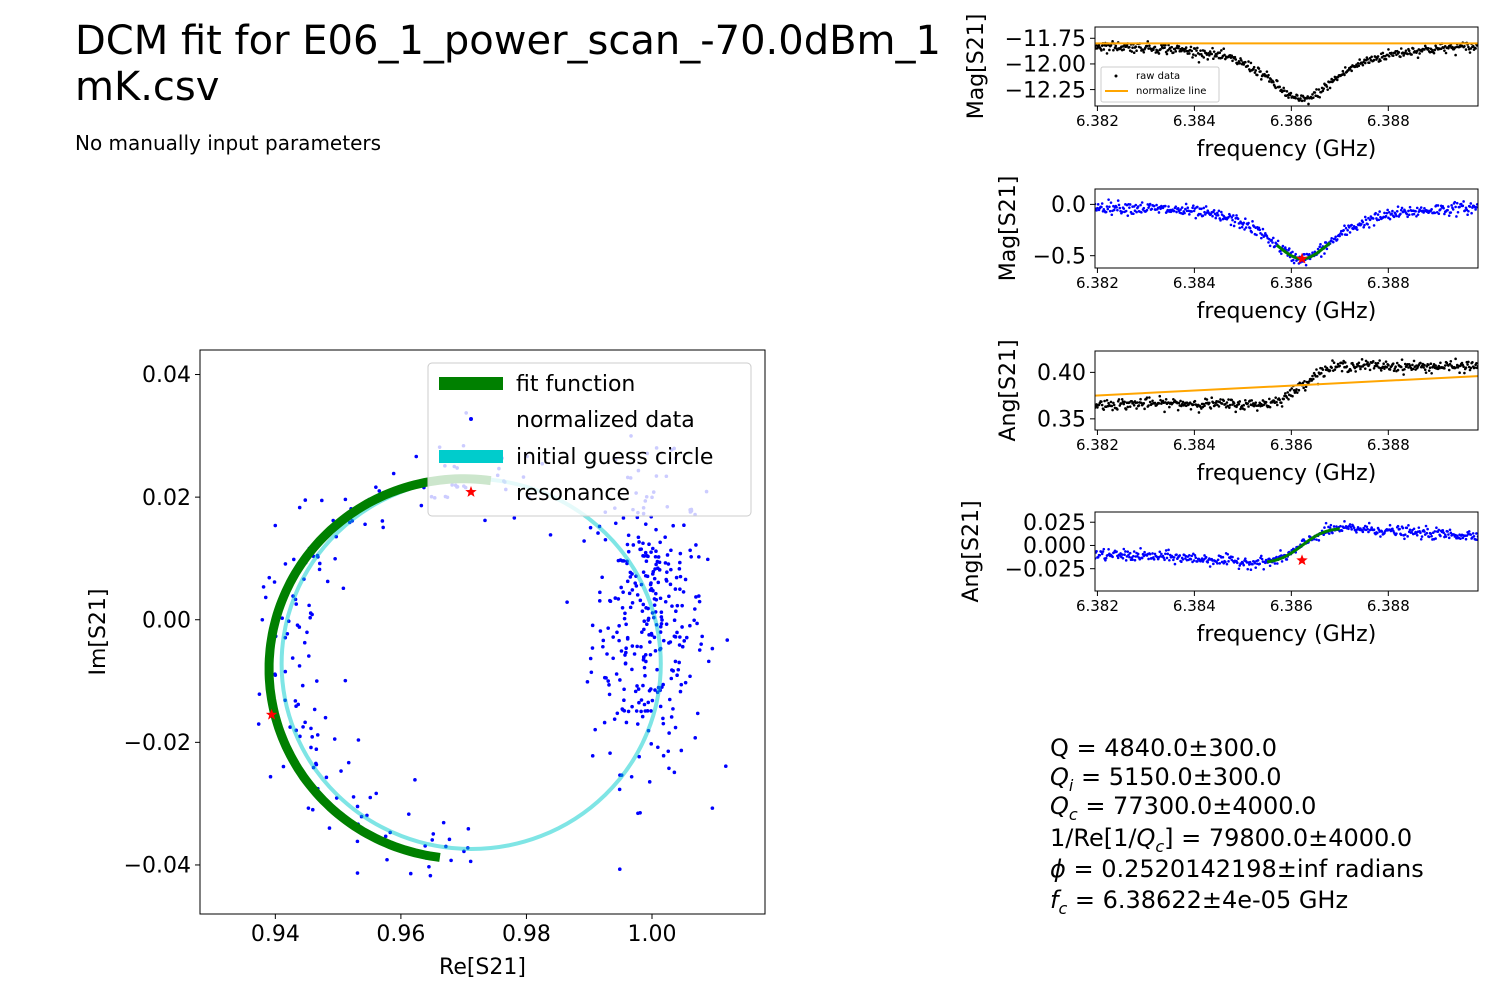  Describe the element at coordinates (1286, 232) in the screenshot. I see `norm_mag-plot-area` at that location.